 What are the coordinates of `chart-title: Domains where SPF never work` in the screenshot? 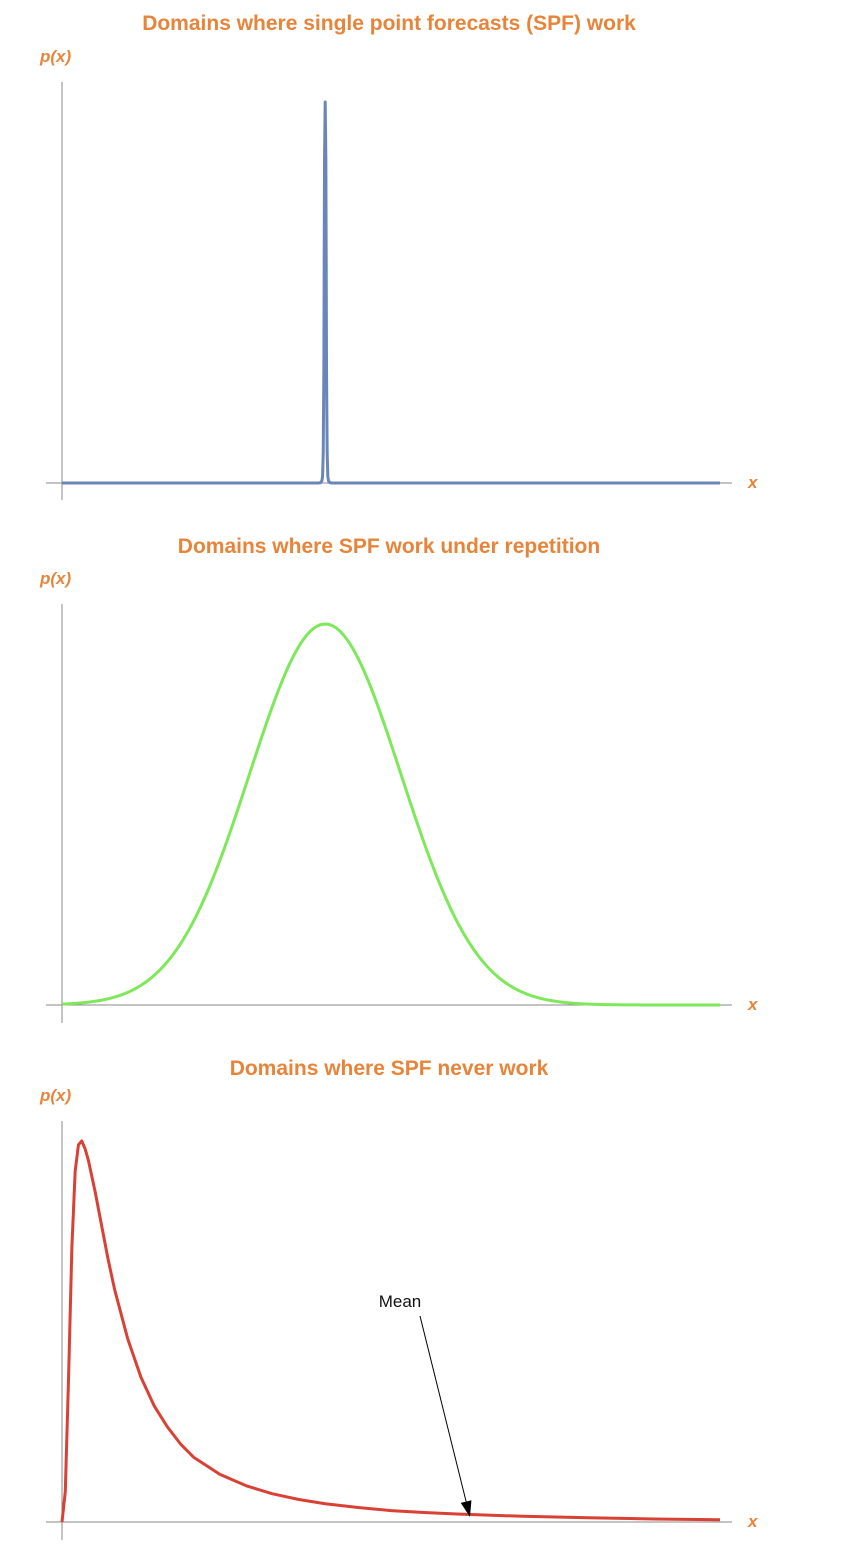 It's located at (389, 1068).